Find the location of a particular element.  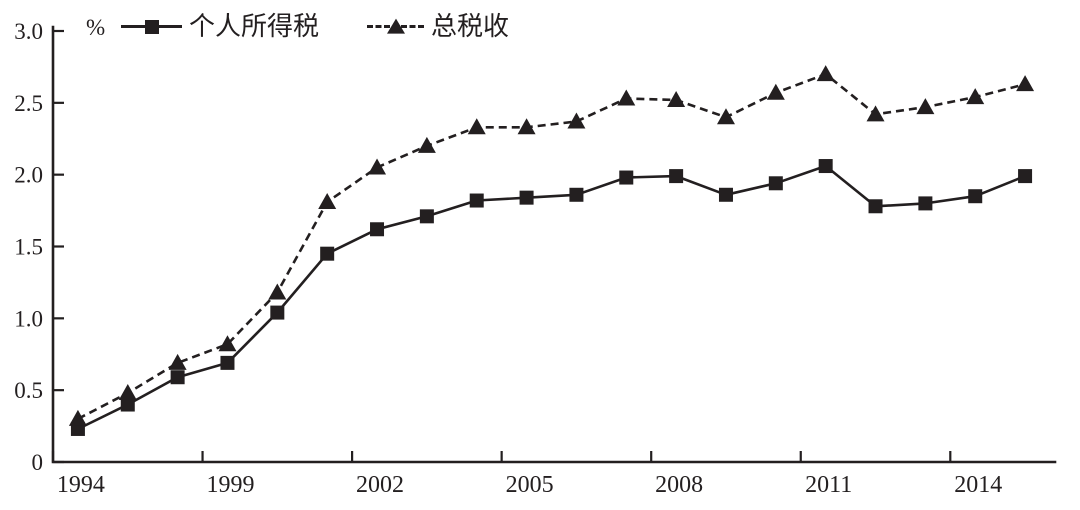

x-axis-tick-label: 2014 is located at coordinates (978, 485).